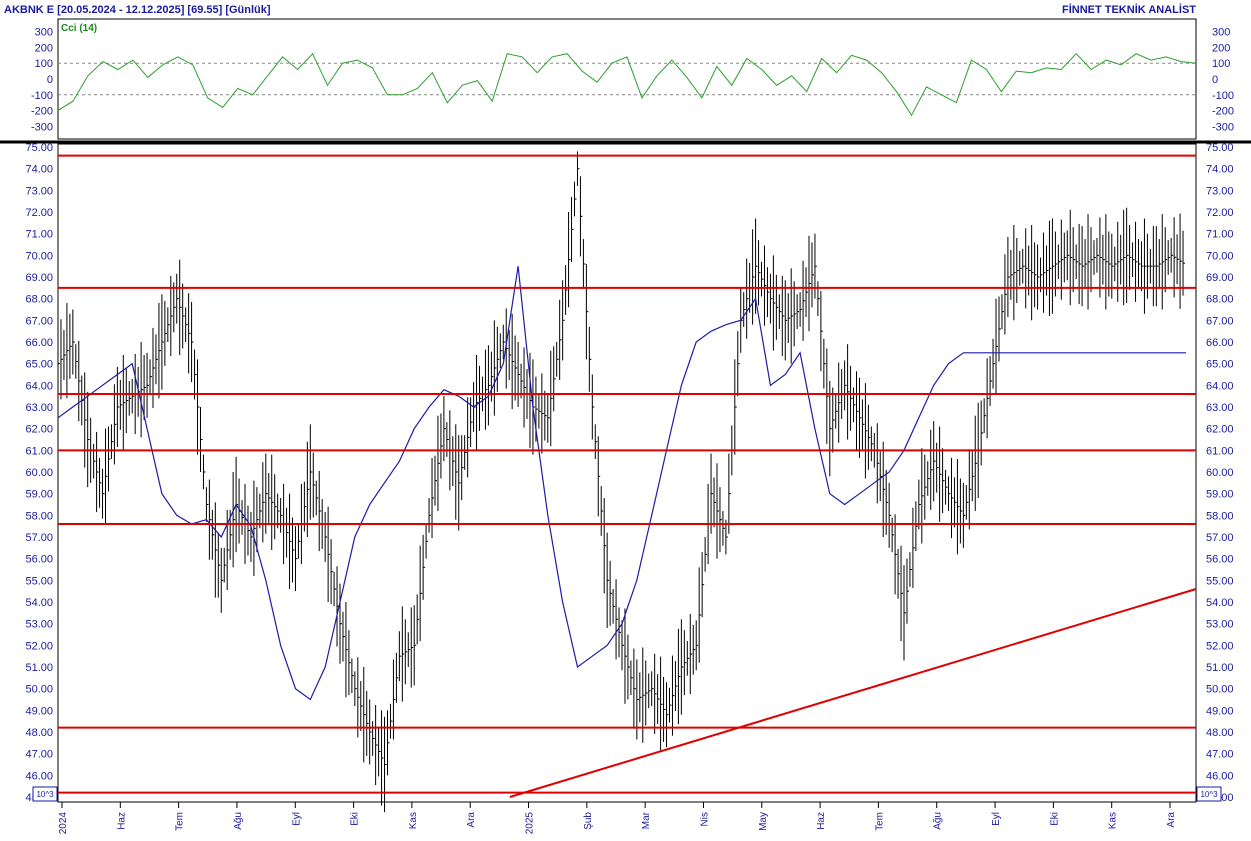 The height and width of the screenshot is (841, 1251). Describe the element at coordinates (1129, 9) in the screenshot. I see `brand-title: FİNNET TEKNİK ANALİST` at that location.